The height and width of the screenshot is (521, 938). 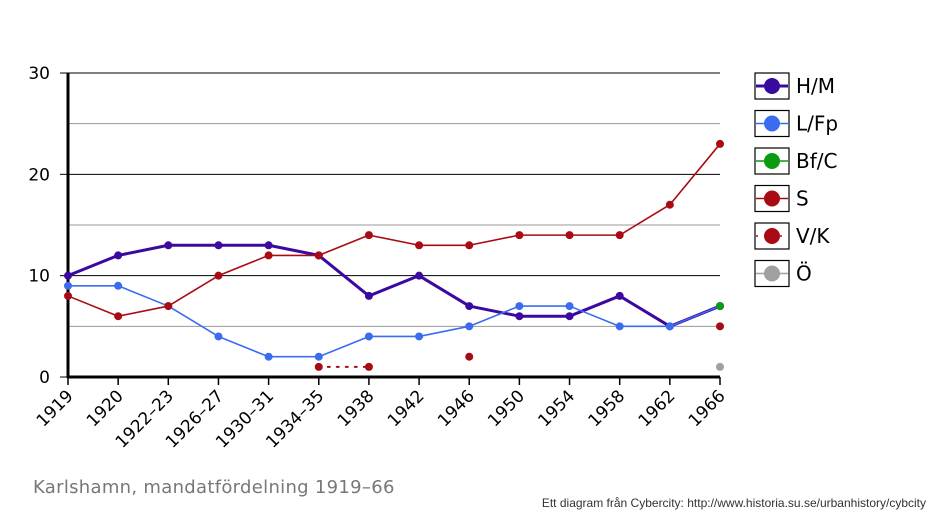 I want to click on x-tick-label: 1958, so click(x=606, y=408).